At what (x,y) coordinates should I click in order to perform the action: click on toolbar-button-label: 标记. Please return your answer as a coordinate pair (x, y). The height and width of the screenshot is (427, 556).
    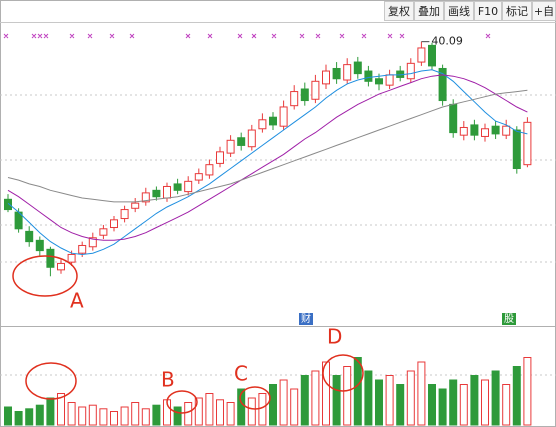
    Looking at the image, I should click on (517, 11).